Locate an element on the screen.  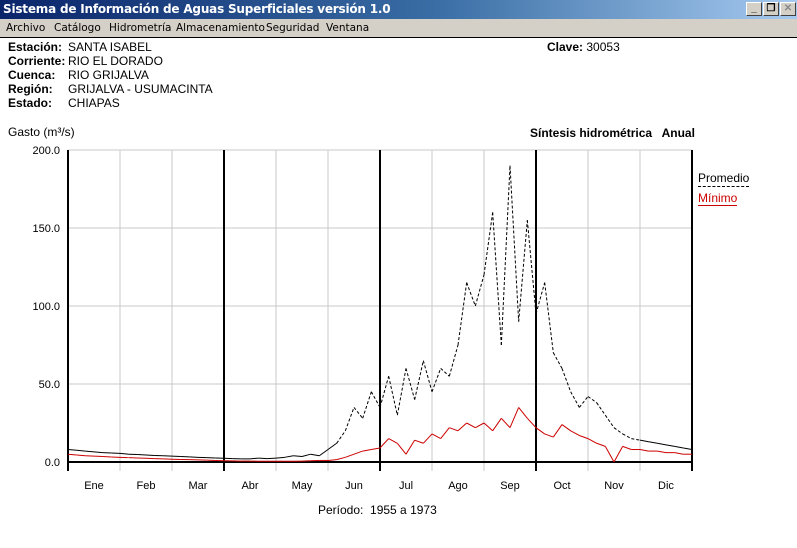
x-tick-label: Sep is located at coordinates (510, 486).